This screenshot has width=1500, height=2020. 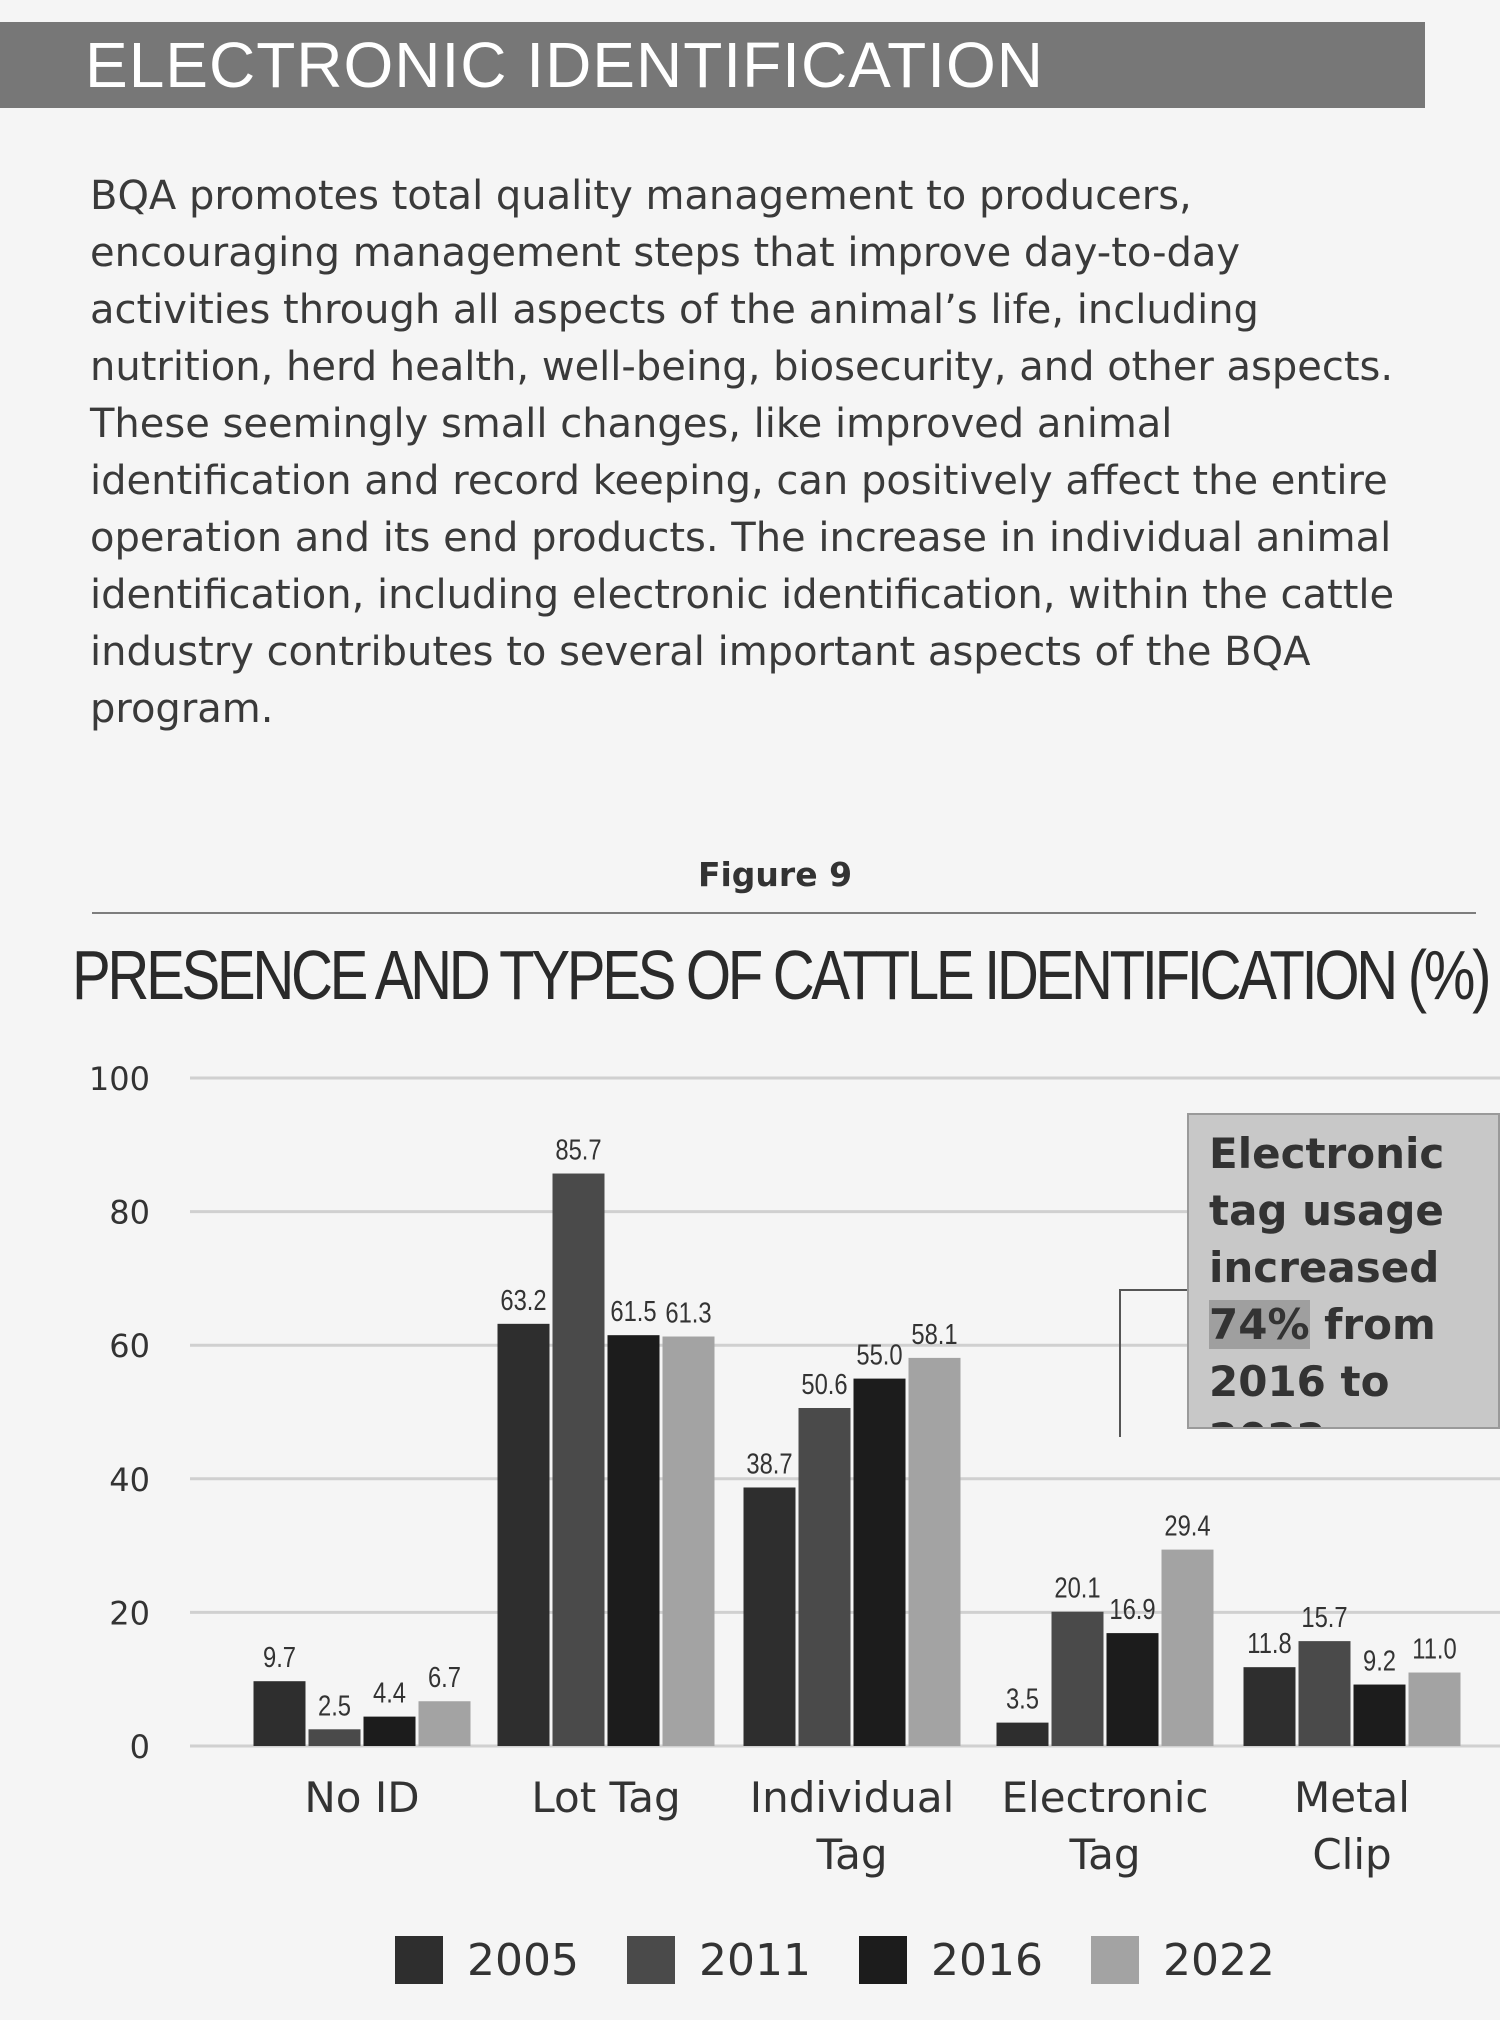 I want to click on data-label-2011-3: 20.1, so click(x=1077, y=1587).